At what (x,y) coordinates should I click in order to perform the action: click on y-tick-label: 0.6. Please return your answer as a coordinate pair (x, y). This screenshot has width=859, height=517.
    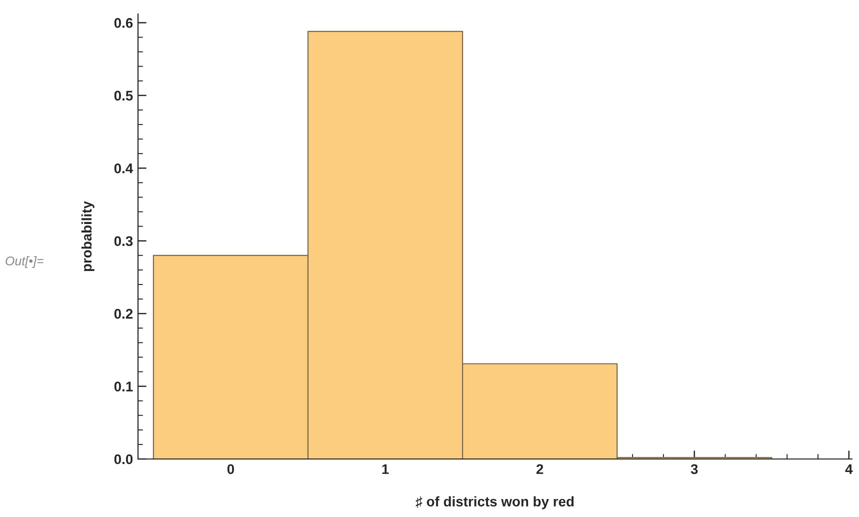
    Looking at the image, I should click on (123, 23).